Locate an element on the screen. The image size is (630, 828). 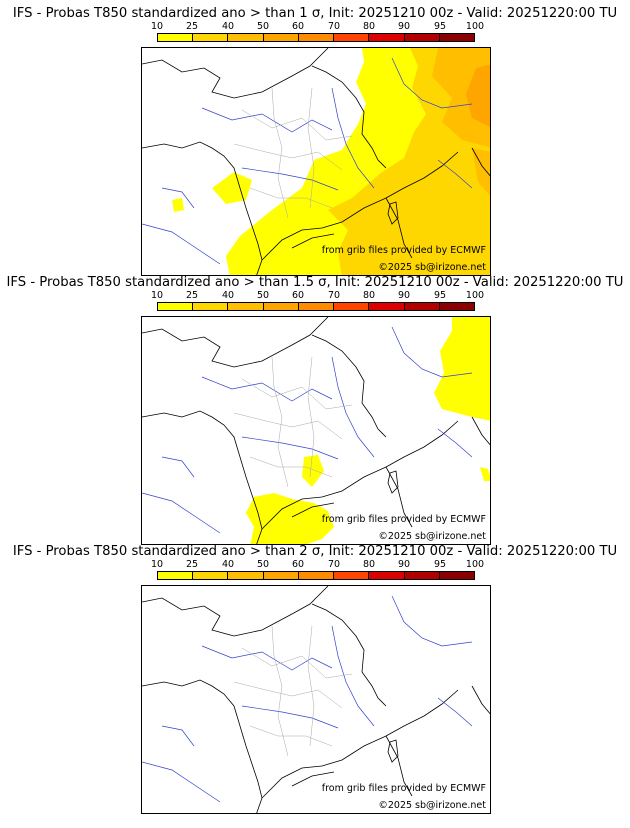
legend-label: 60 is located at coordinates (298, 26).